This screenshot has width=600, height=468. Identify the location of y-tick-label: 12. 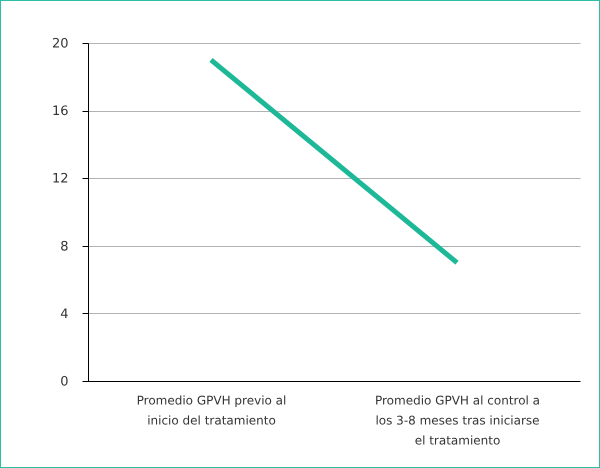
(60, 179).